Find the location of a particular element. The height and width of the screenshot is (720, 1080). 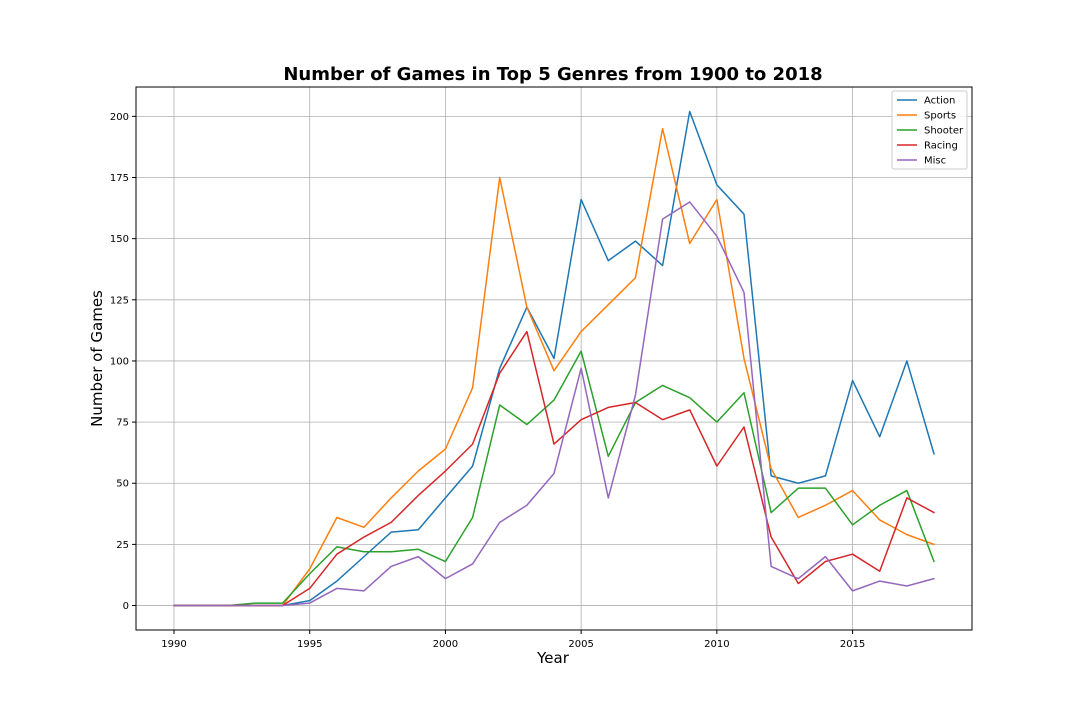

y-tick-label: 125 is located at coordinates (119, 300).